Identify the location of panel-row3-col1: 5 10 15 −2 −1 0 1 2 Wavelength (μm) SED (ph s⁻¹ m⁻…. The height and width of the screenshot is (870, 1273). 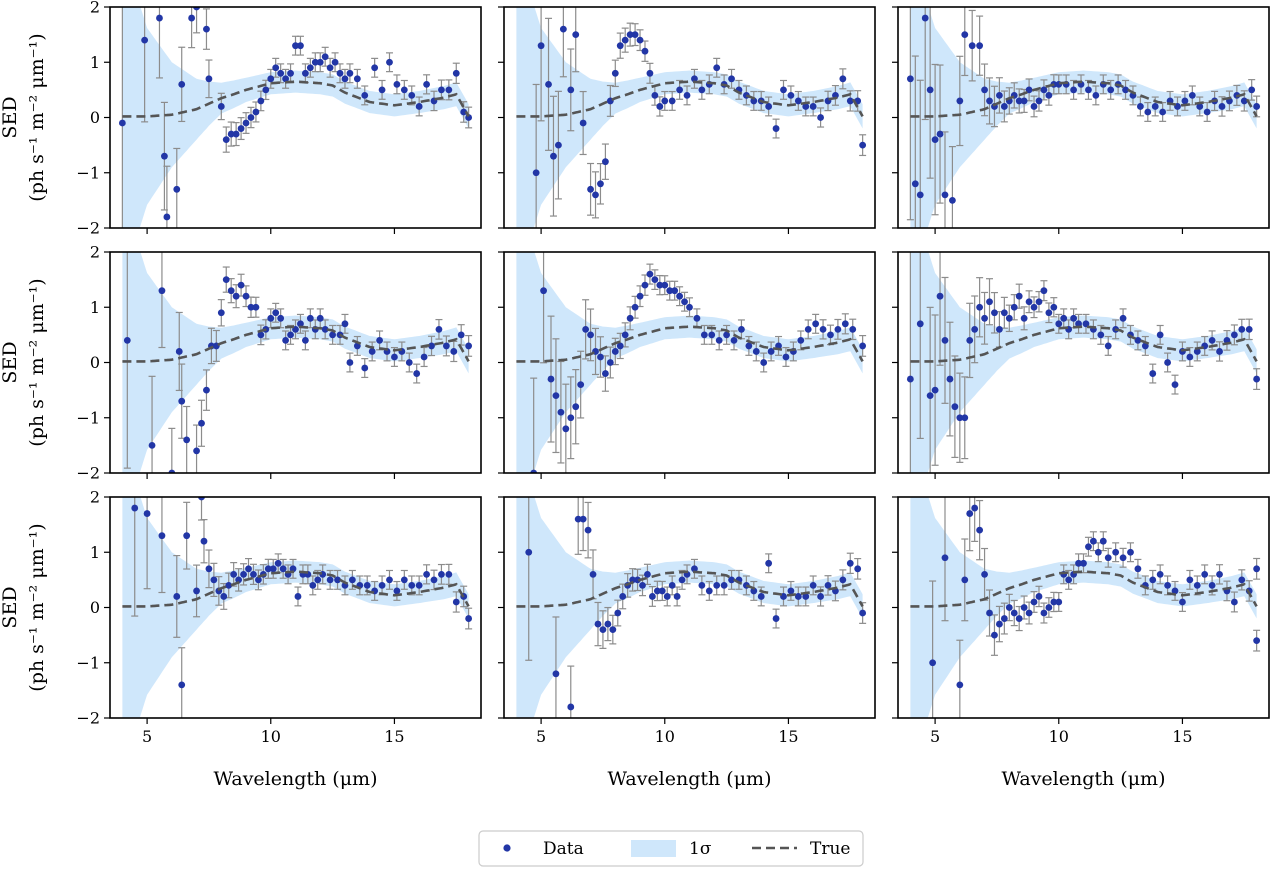
(241, 639).